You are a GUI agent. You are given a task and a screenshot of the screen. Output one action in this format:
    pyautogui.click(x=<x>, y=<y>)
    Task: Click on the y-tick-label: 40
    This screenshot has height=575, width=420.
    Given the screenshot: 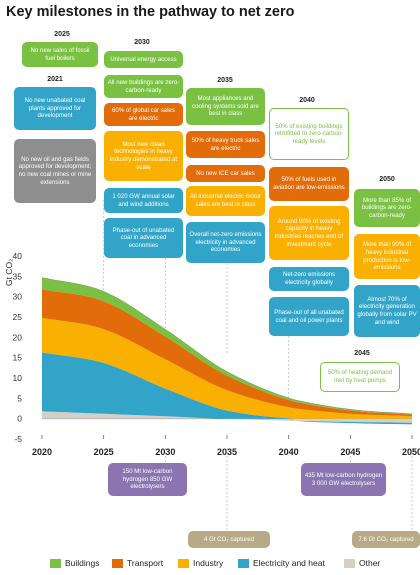 What is the action you would take?
    pyautogui.click(x=18, y=256)
    